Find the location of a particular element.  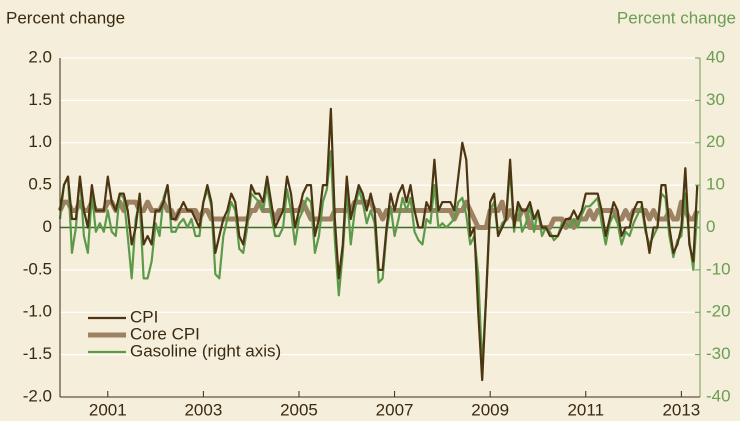

y-tick-label: -0.5 is located at coordinates (37, 268).